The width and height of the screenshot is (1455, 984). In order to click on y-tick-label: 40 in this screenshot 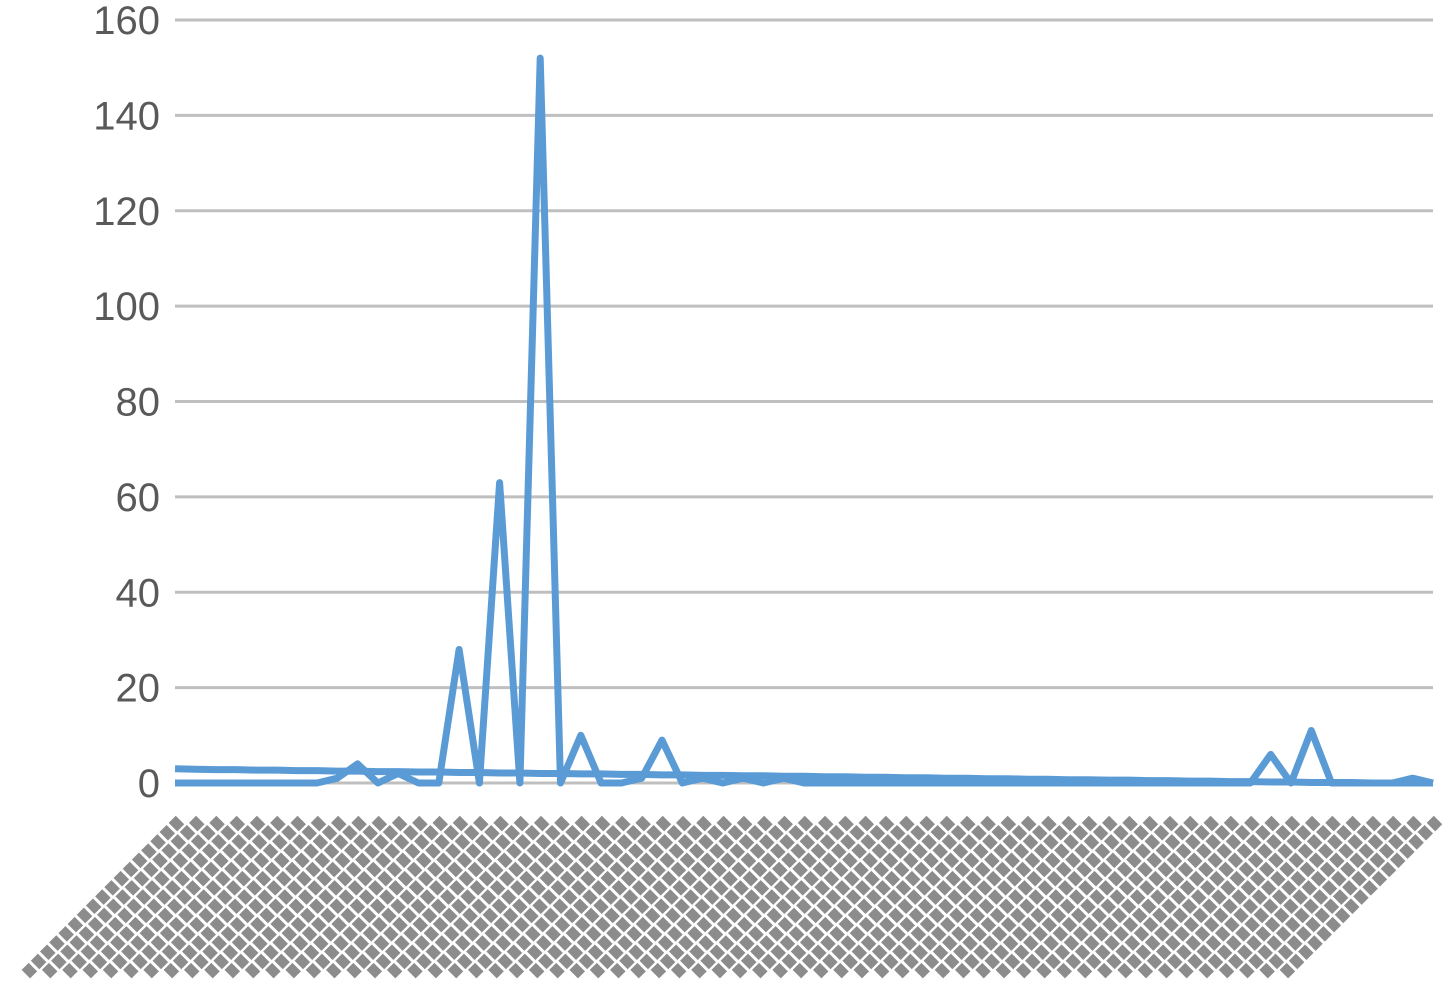, I will do `click(138, 593)`.